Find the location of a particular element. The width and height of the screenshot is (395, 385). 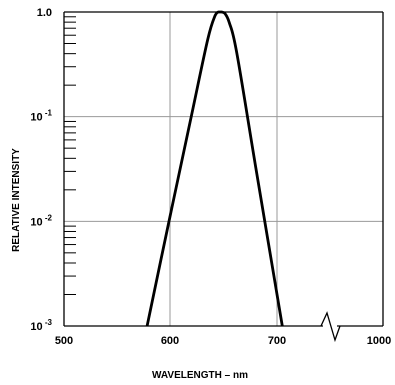

y-tick-label: 1.0 is located at coordinates (44, 13).